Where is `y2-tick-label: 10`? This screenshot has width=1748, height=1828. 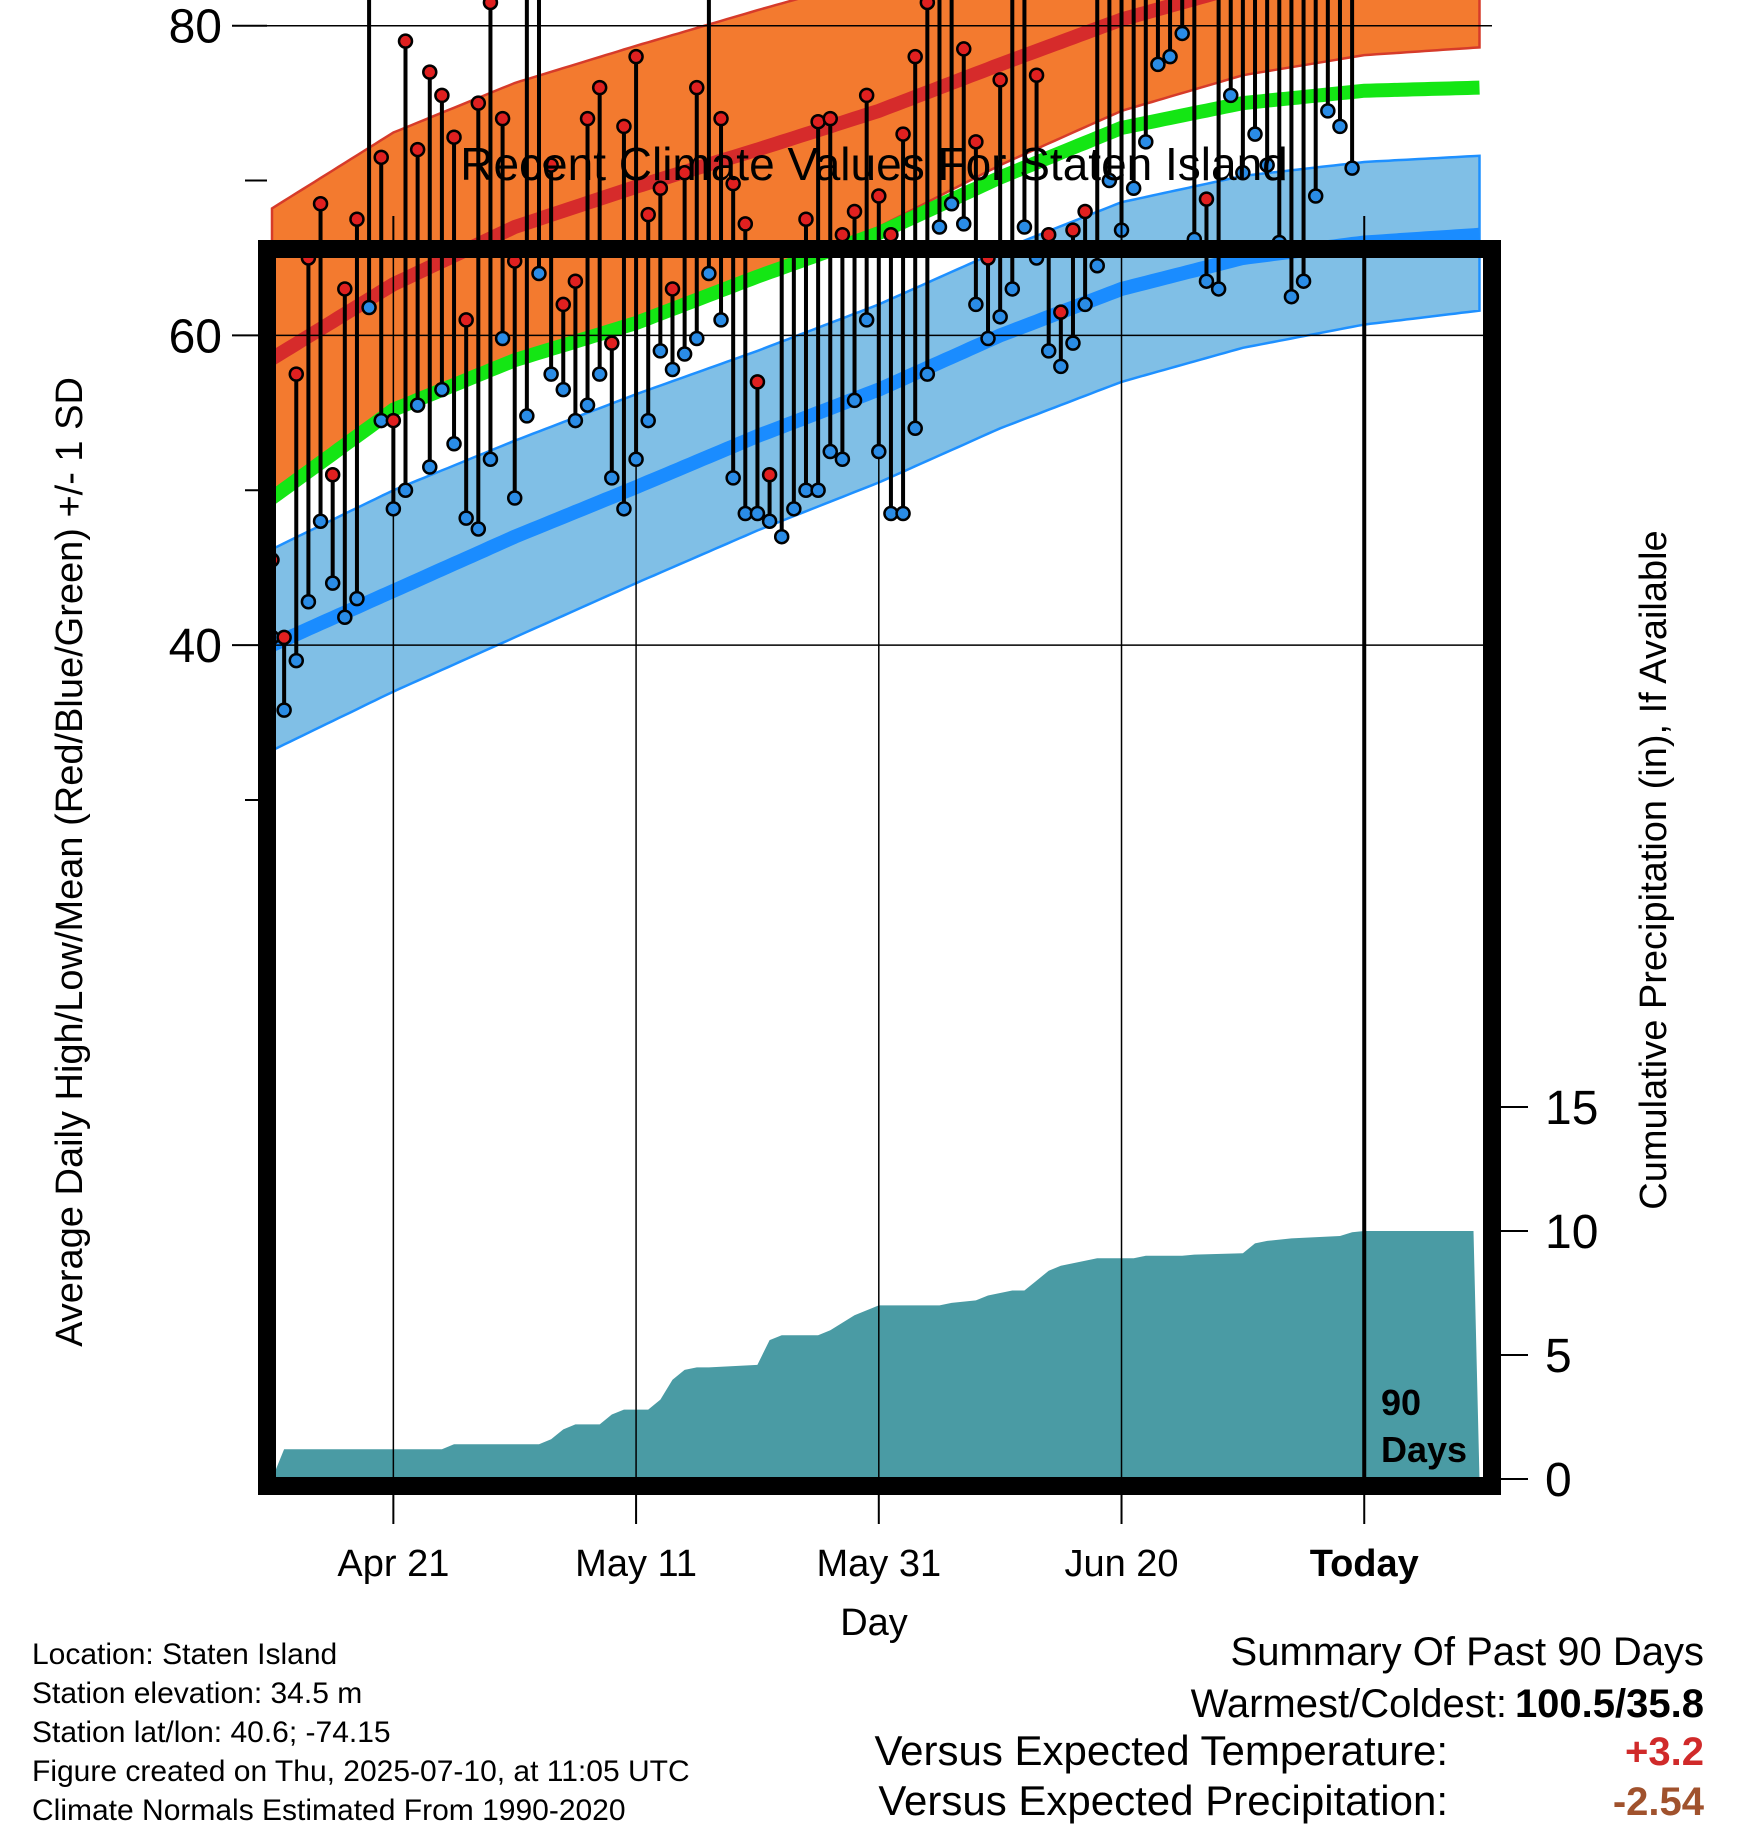 y2-tick-label: 10 is located at coordinates (1571, 1232).